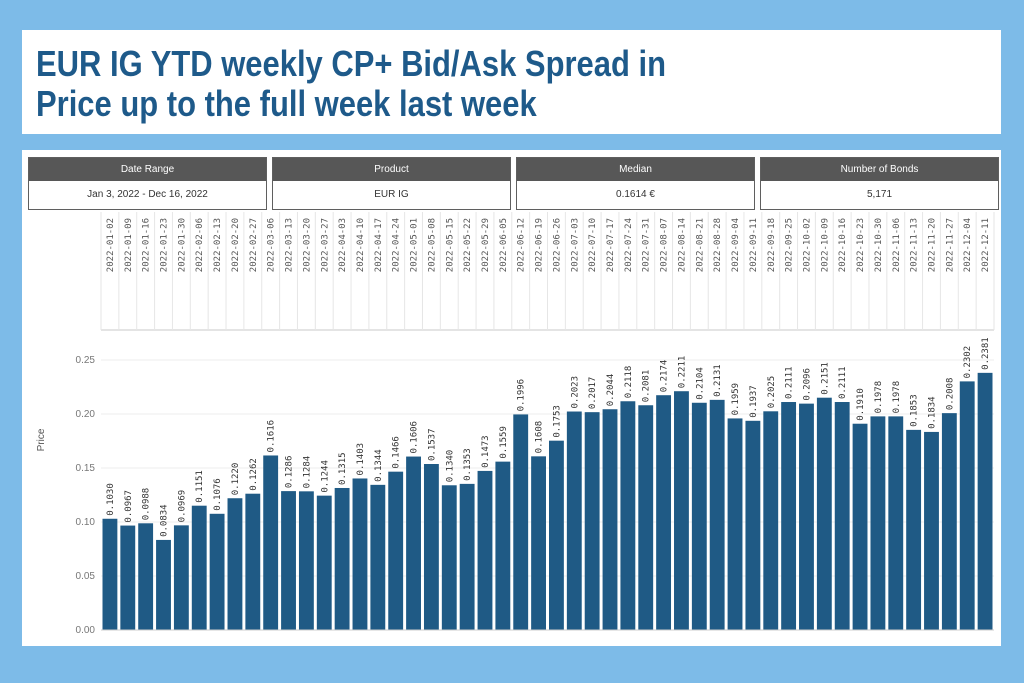 This screenshot has height=683, width=1024. I want to click on y-tick-label: 0.00, so click(86, 630).